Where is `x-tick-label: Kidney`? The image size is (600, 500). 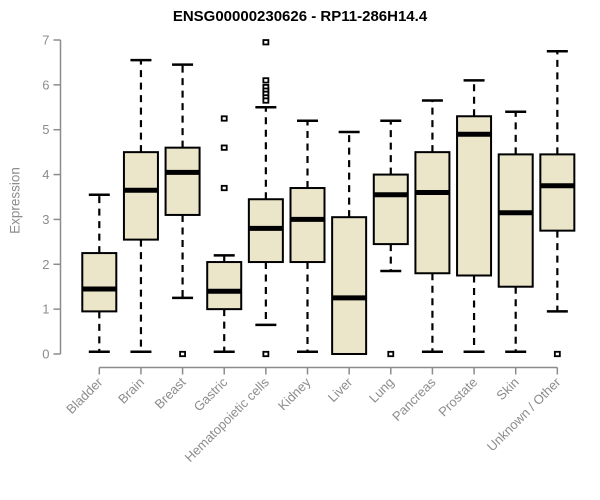
x-tick-label: Kidney is located at coordinates (294, 393).